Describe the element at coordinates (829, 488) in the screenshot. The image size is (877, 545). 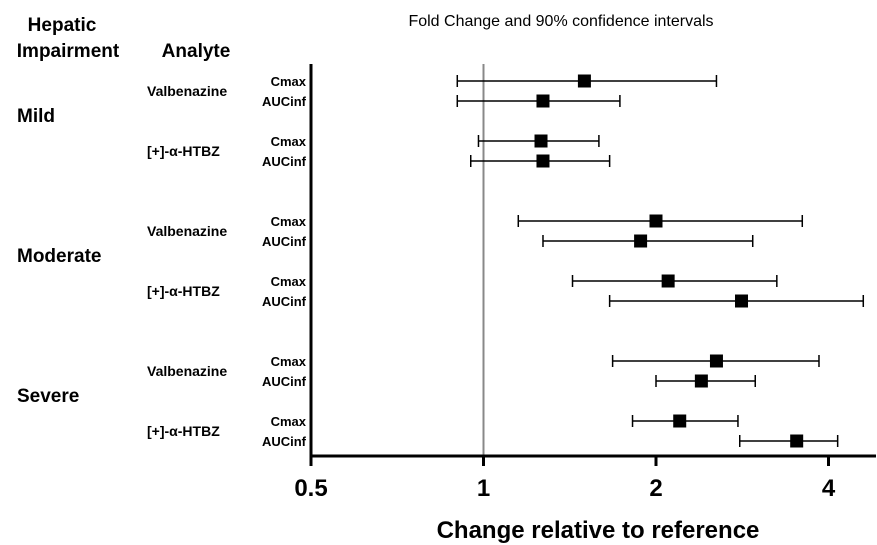
I see `x-tick-label: 4` at that location.